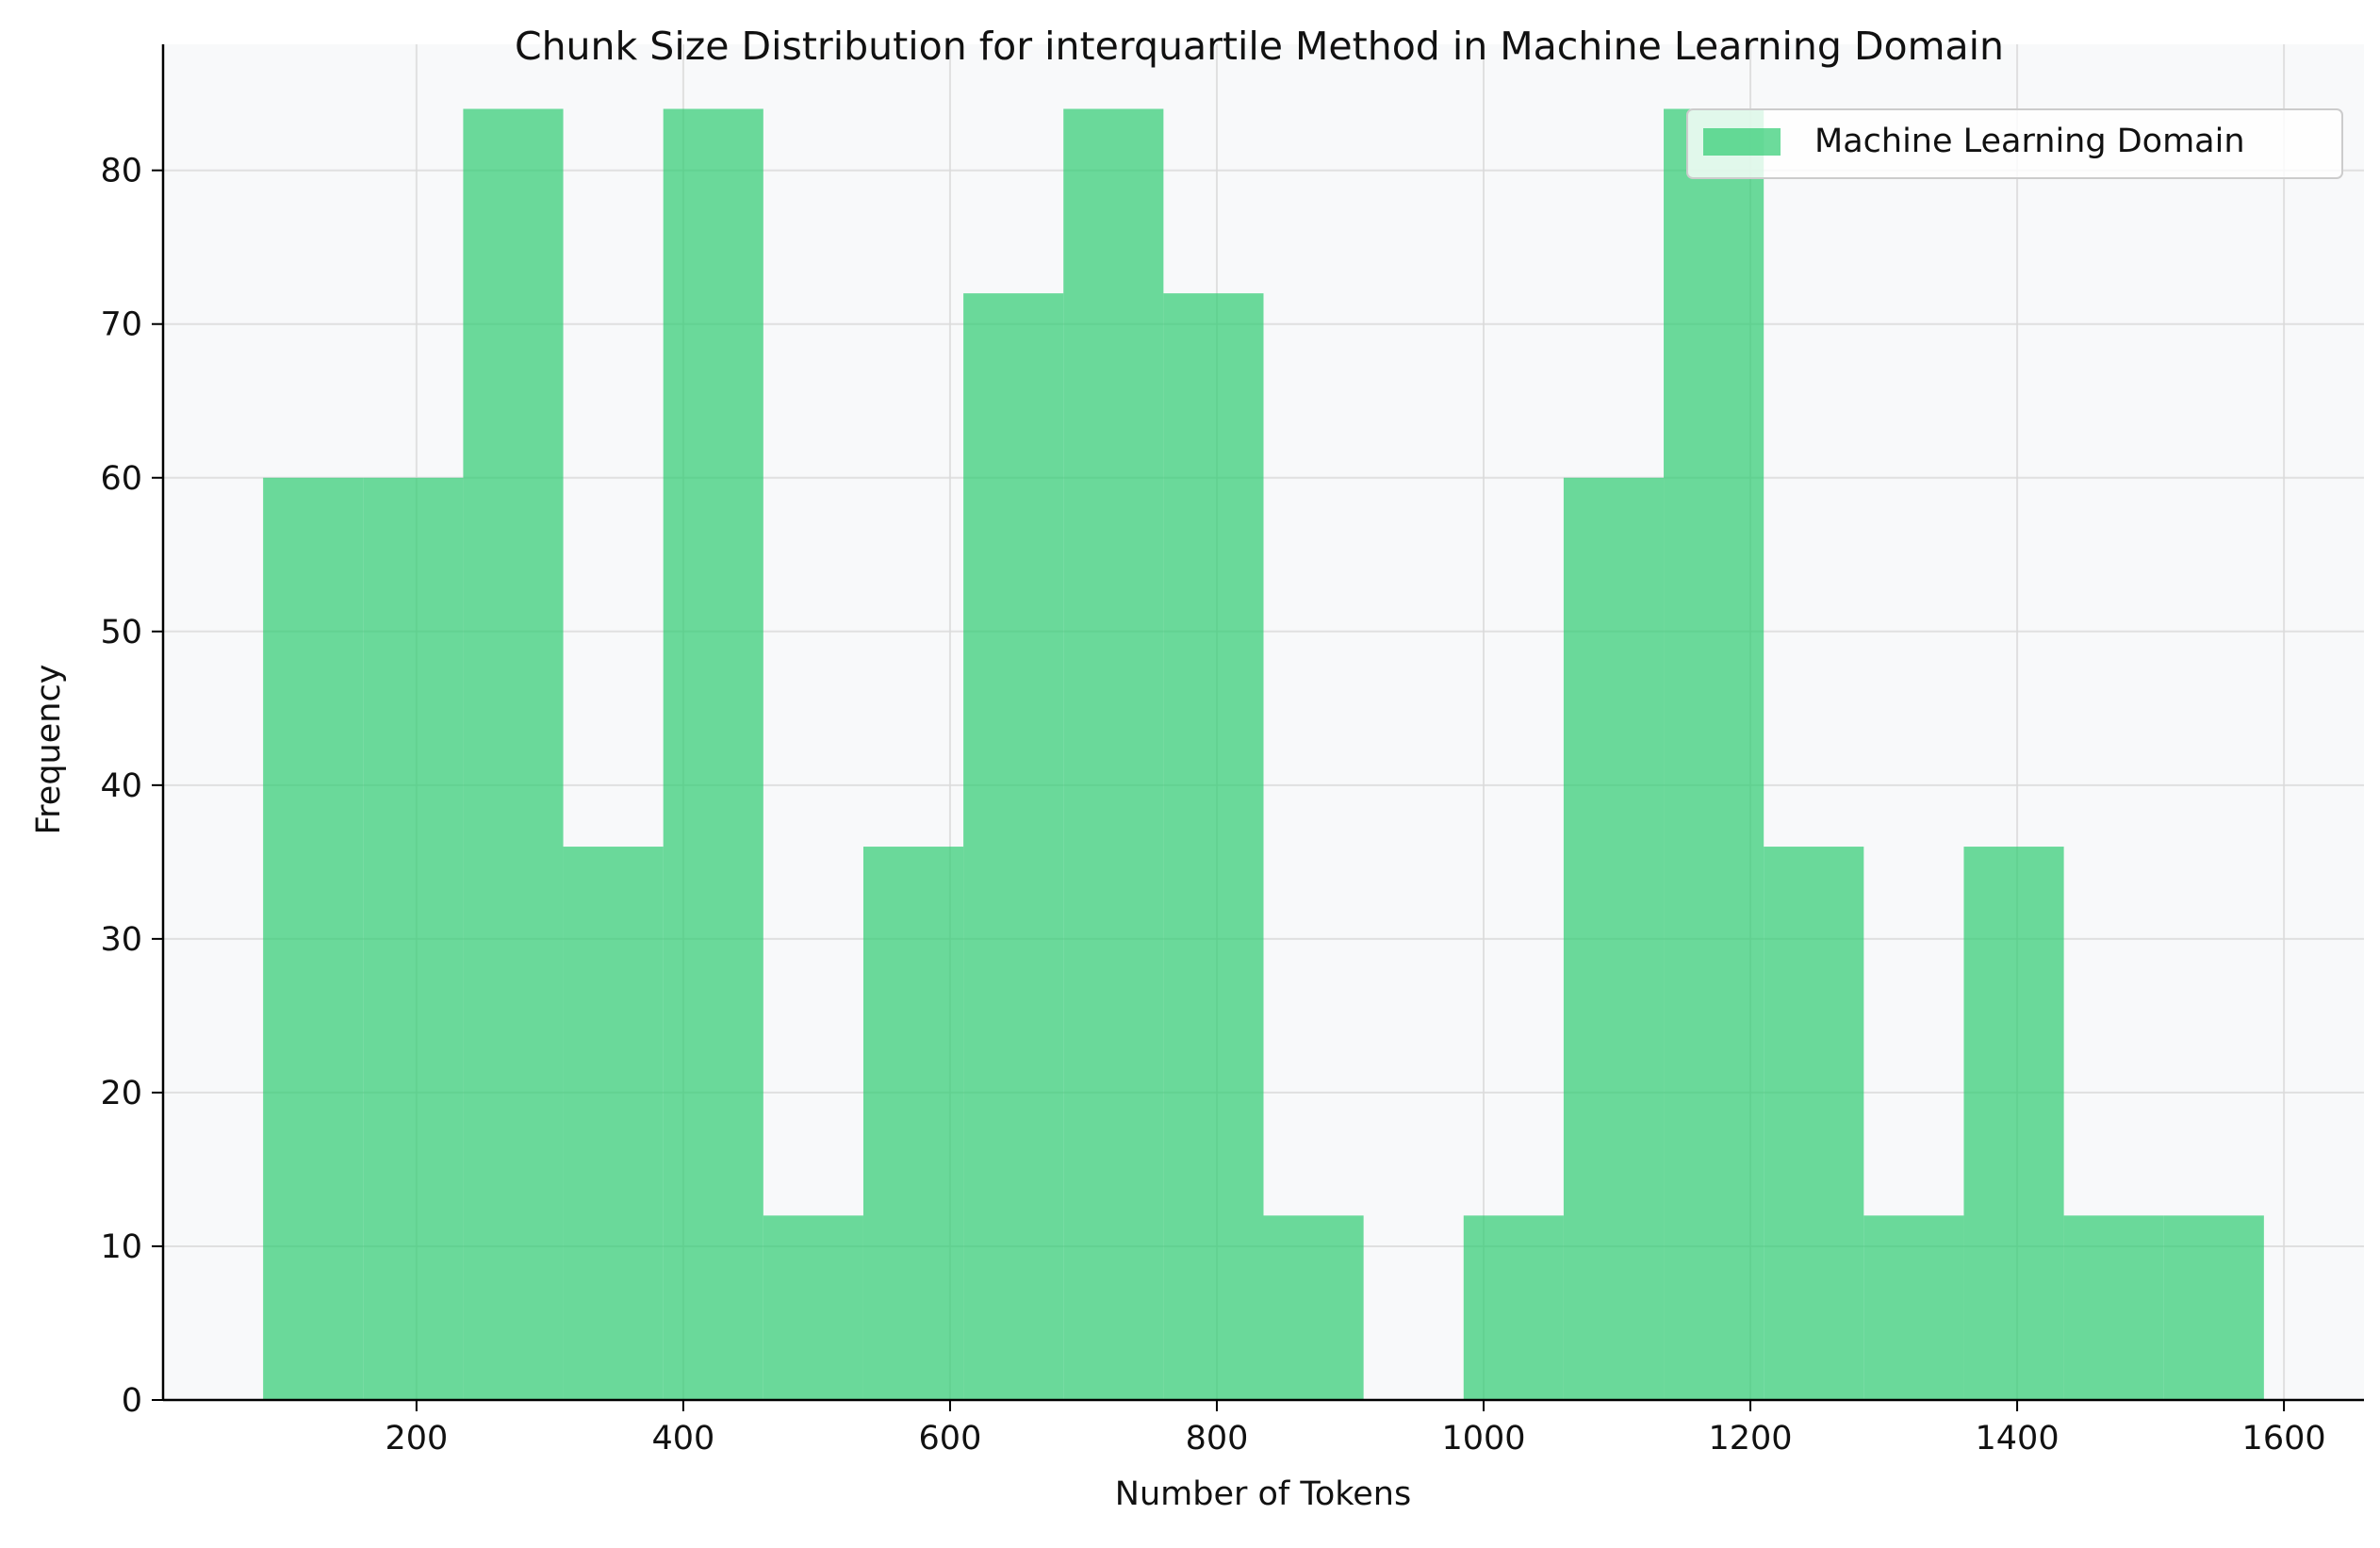  What do you see at coordinates (121, 171) in the screenshot?
I see `y-tick-label: 80` at bounding box center [121, 171].